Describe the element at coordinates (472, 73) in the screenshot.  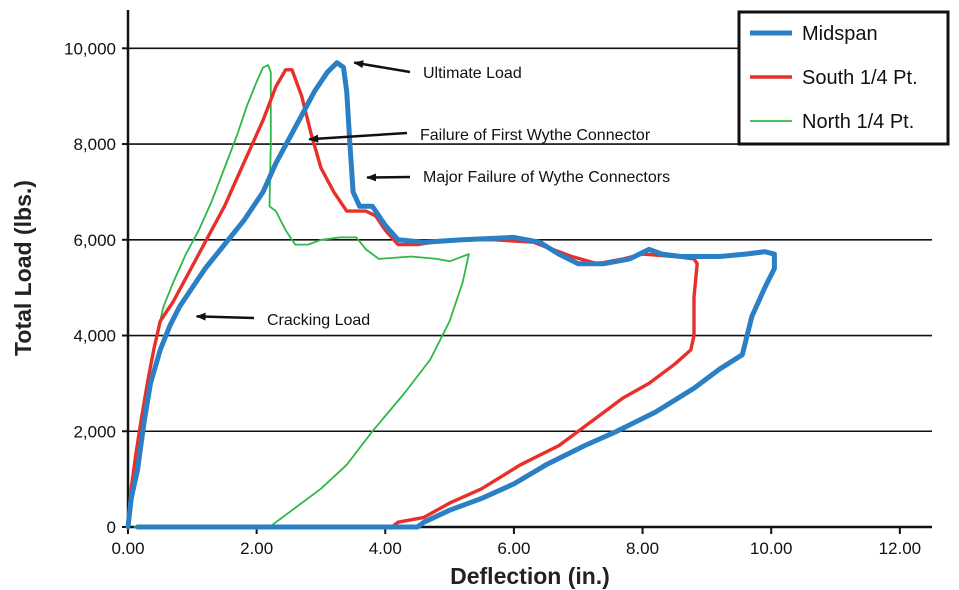
I see `annotation-label-0: Ultimate Load` at that location.